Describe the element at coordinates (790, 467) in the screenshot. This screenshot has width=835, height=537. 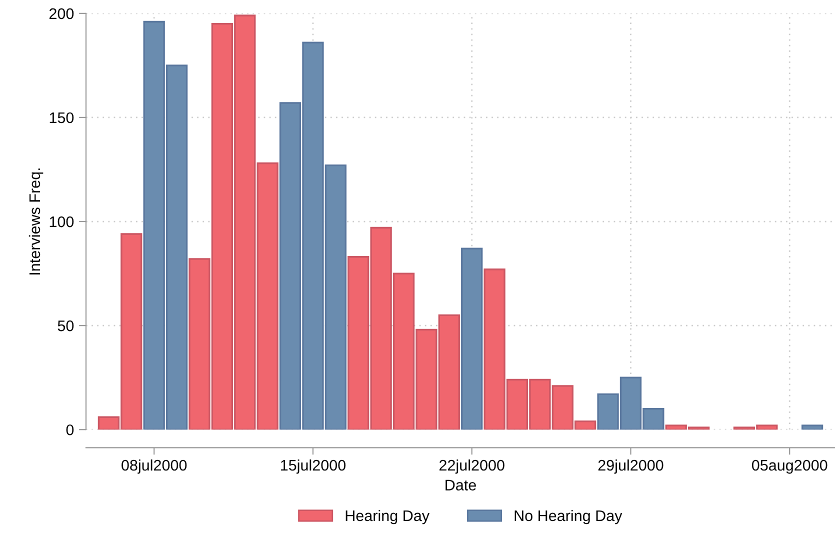
I see `x-tick-label: 05aug2000` at that location.